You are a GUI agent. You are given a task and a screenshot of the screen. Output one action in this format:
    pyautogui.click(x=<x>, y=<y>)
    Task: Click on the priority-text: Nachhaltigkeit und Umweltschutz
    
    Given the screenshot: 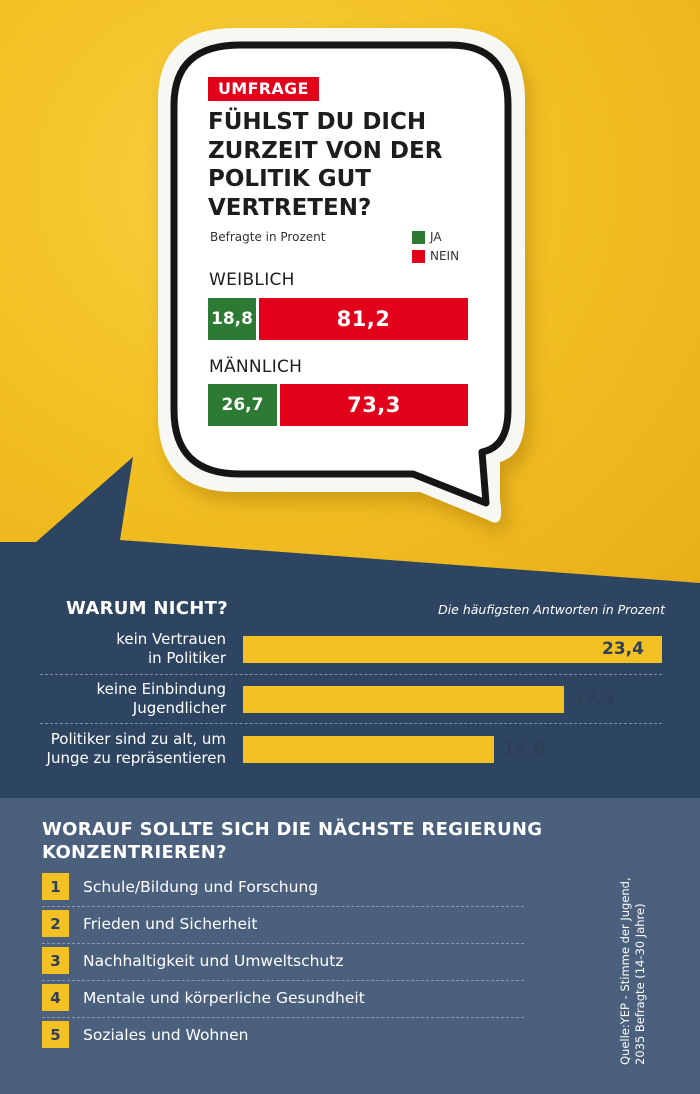 What is the action you would take?
    pyautogui.click(x=213, y=960)
    